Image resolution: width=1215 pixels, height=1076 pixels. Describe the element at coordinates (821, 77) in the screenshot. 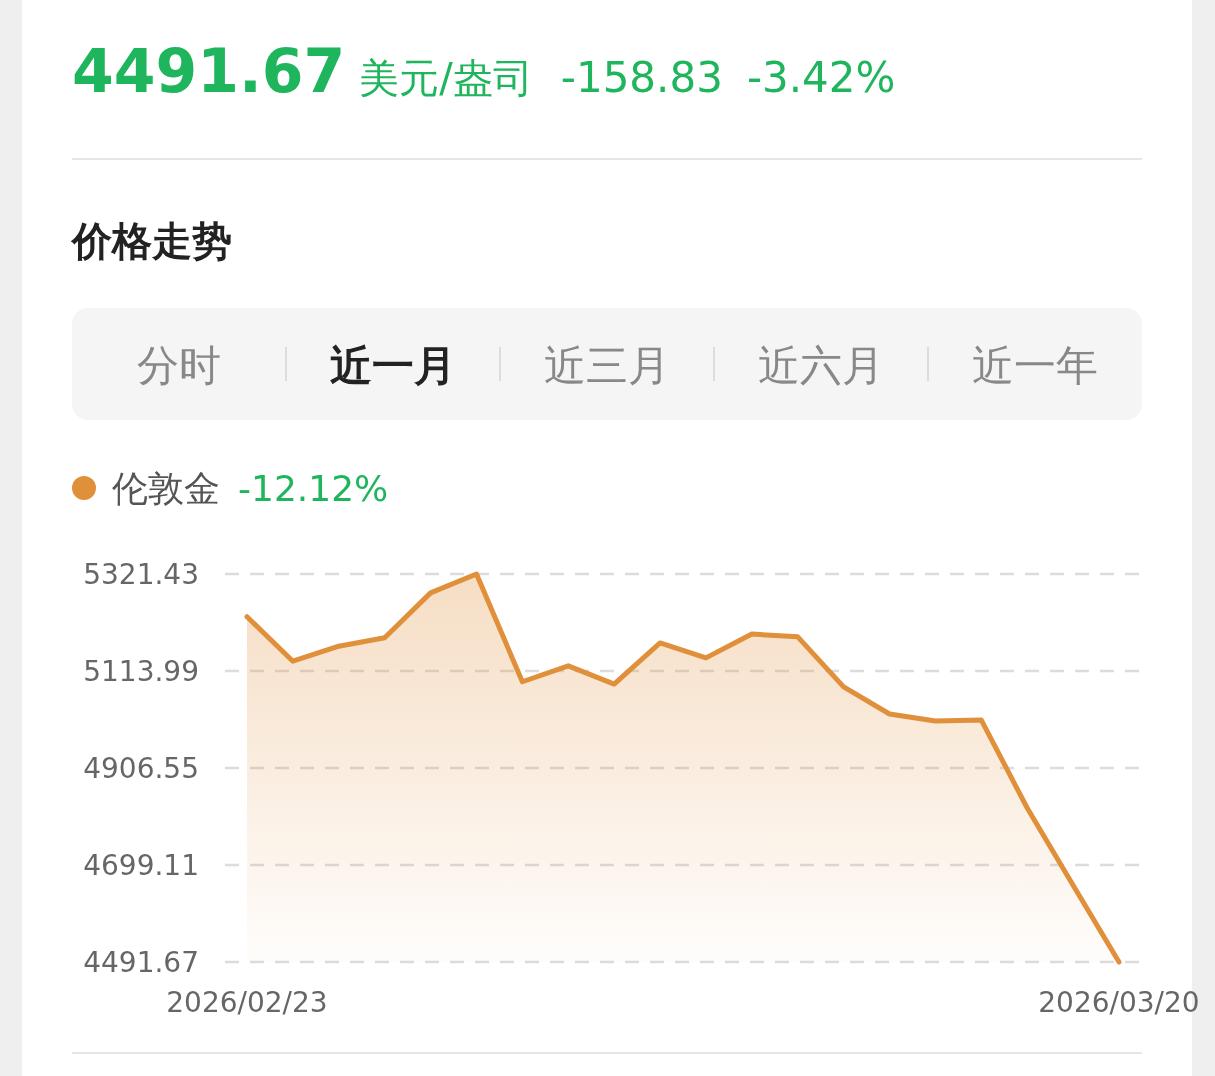

I see `text: -3.42%` at that location.